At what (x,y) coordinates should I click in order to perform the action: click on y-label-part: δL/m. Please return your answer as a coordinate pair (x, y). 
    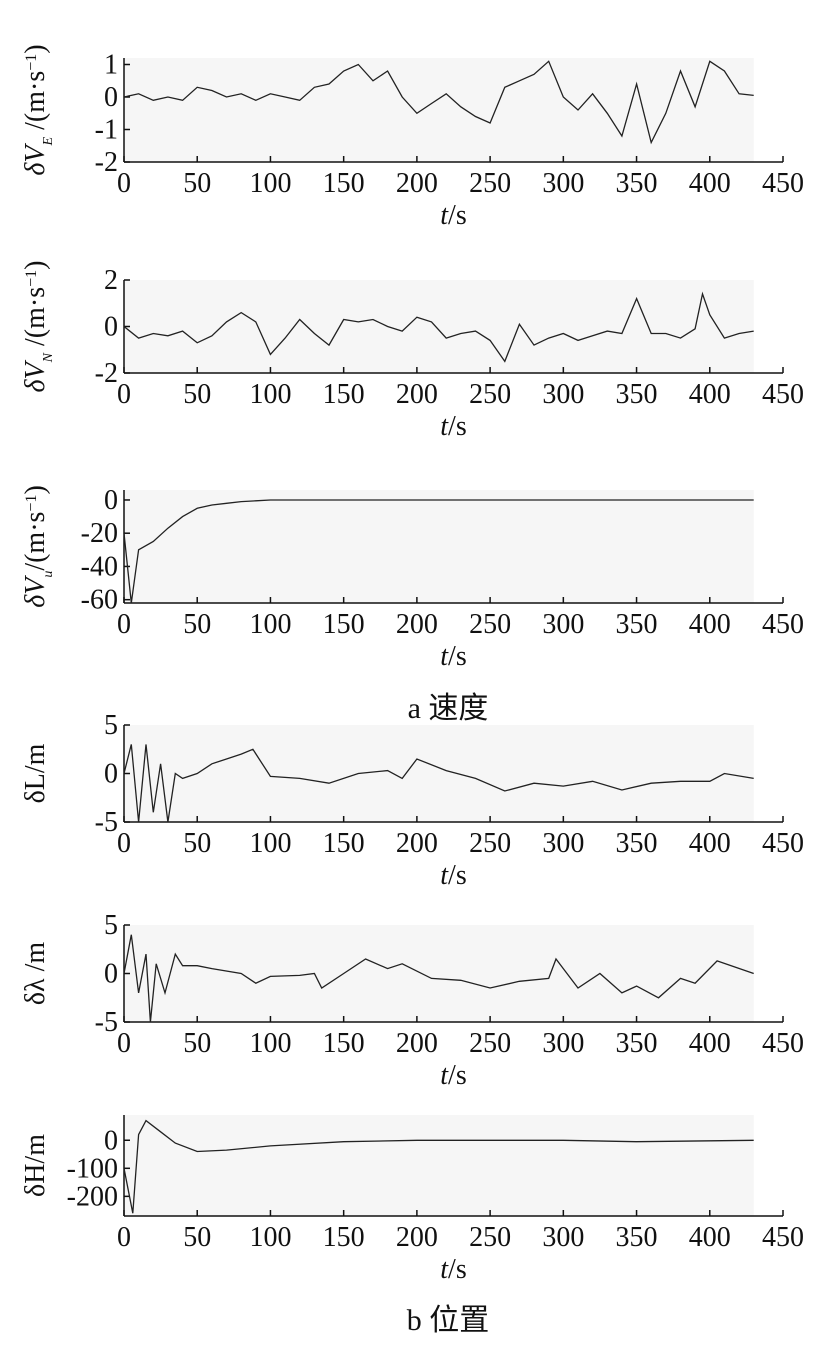
    Looking at the image, I should click on (35, 773).